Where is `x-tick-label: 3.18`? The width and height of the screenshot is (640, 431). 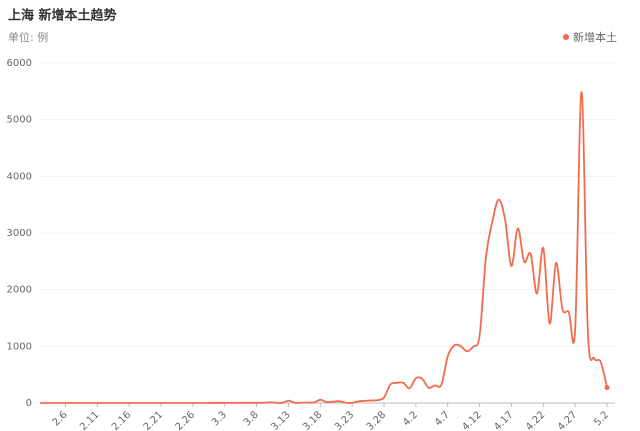 x-tick-label: 3.18 is located at coordinates (313, 420).